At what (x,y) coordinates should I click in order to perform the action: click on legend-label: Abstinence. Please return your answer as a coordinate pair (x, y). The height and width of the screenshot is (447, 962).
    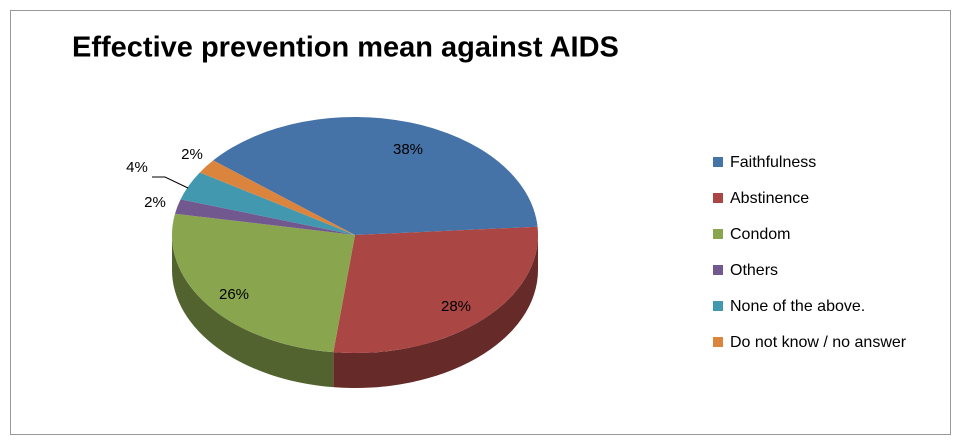
    Looking at the image, I should click on (769, 198).